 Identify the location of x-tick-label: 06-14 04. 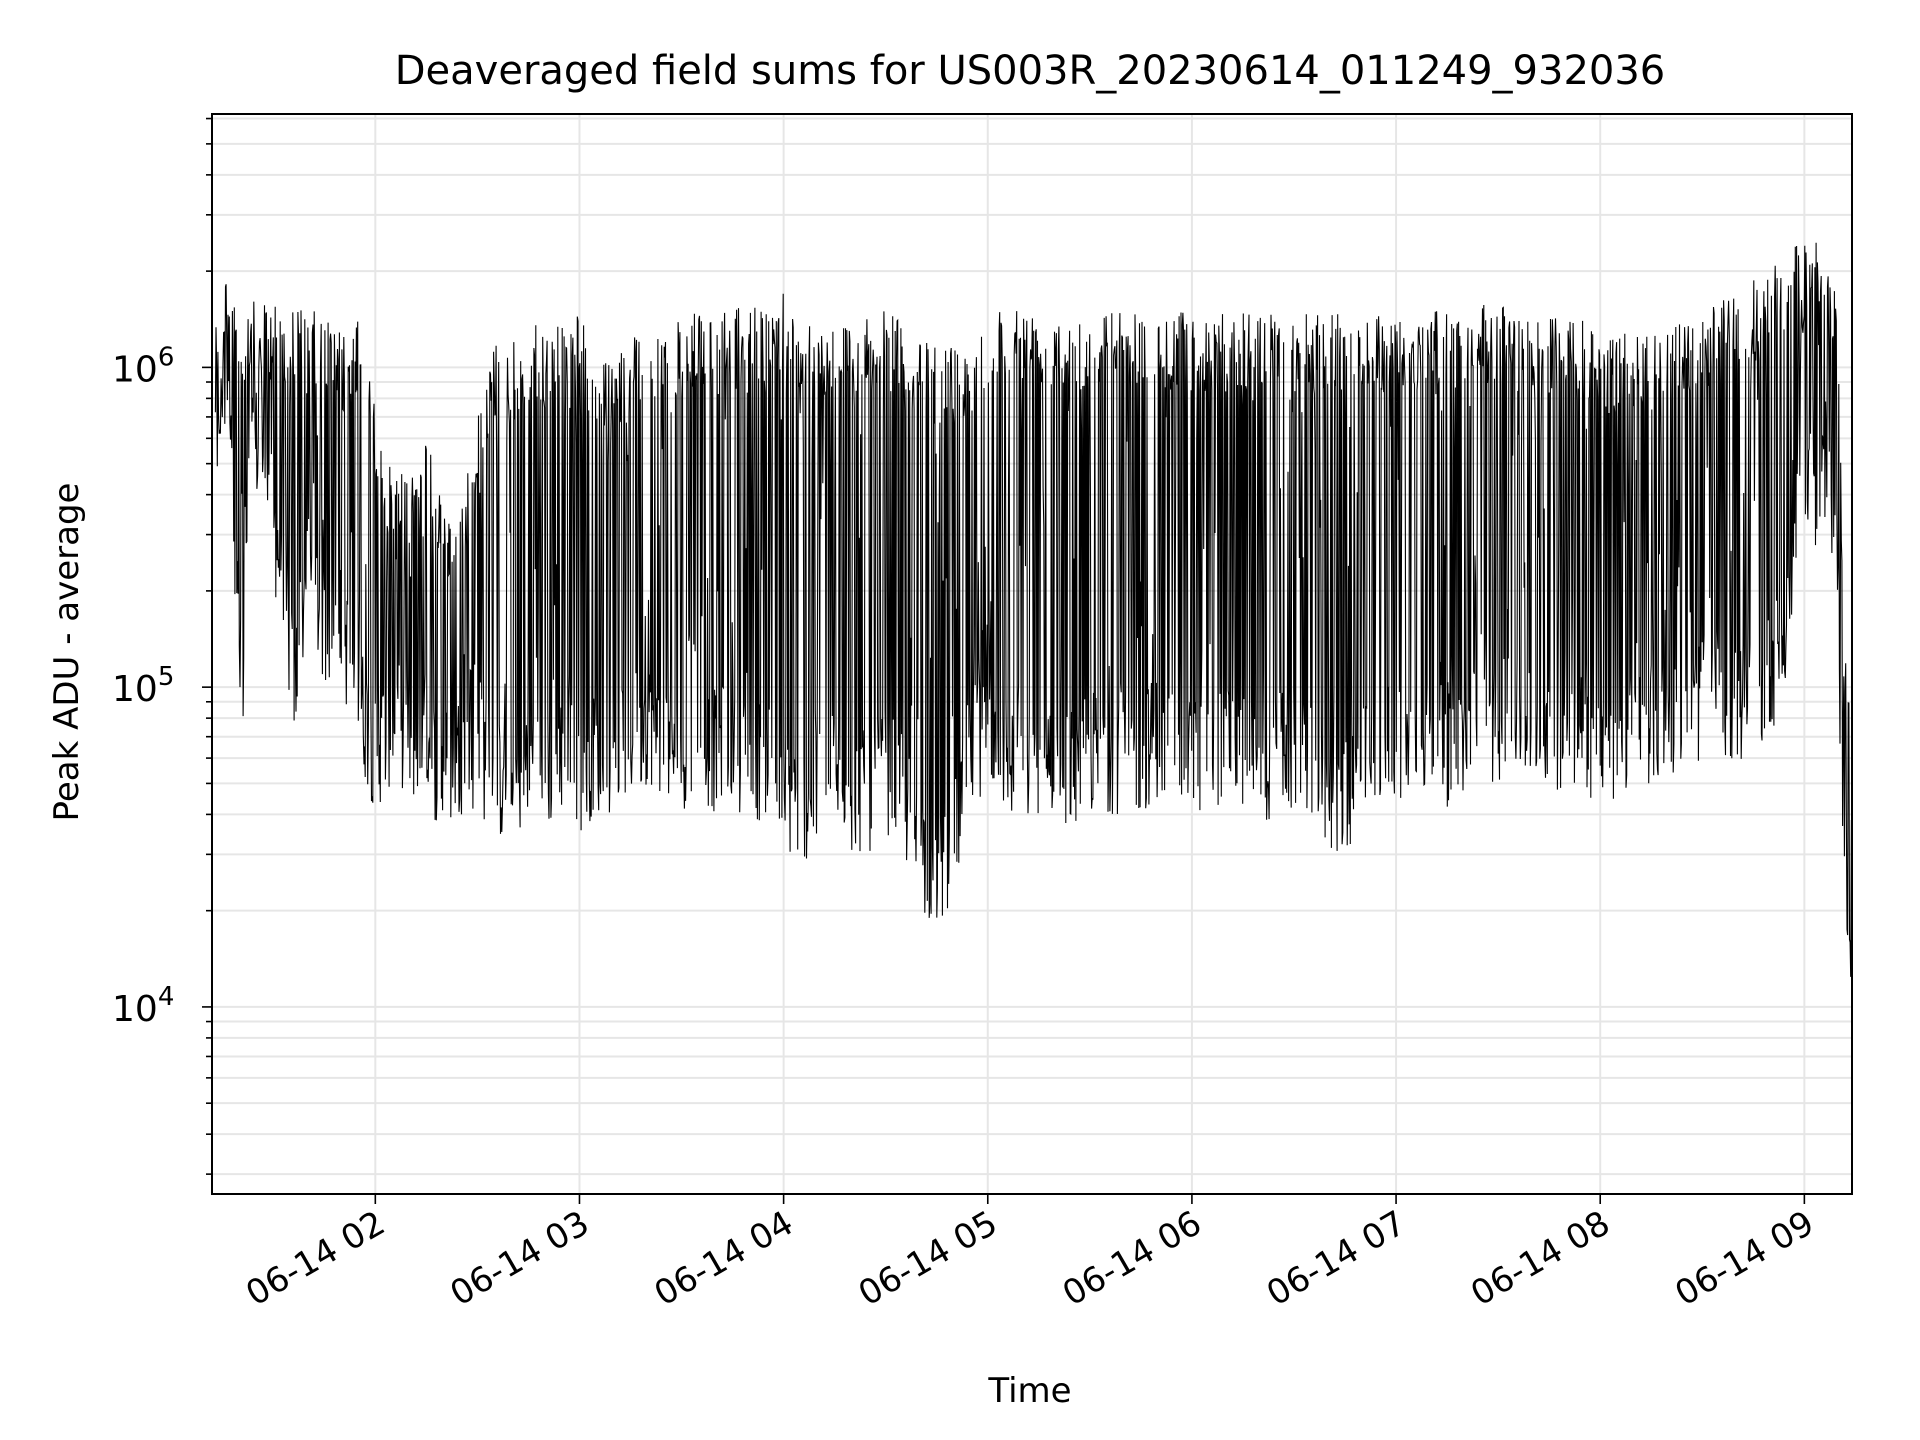
(724, 1258).